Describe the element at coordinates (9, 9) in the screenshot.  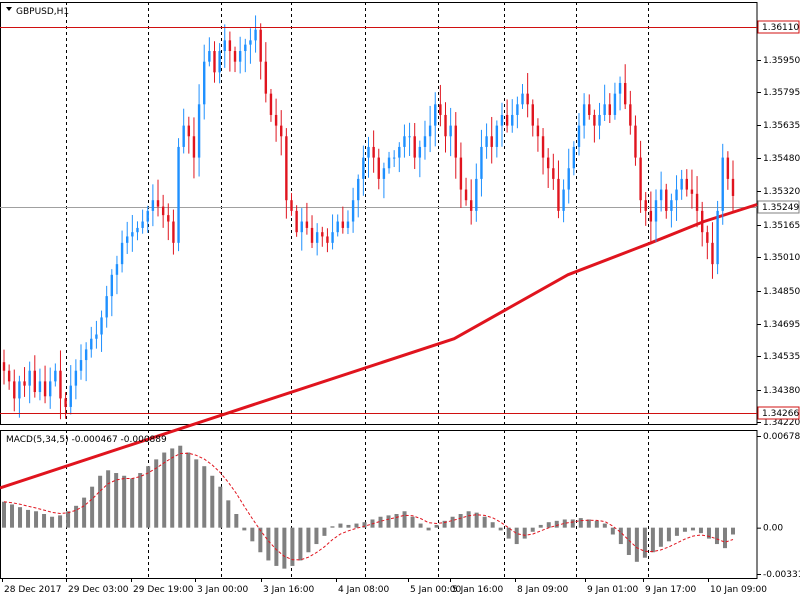
I see `triangle-down-icon` at that location.